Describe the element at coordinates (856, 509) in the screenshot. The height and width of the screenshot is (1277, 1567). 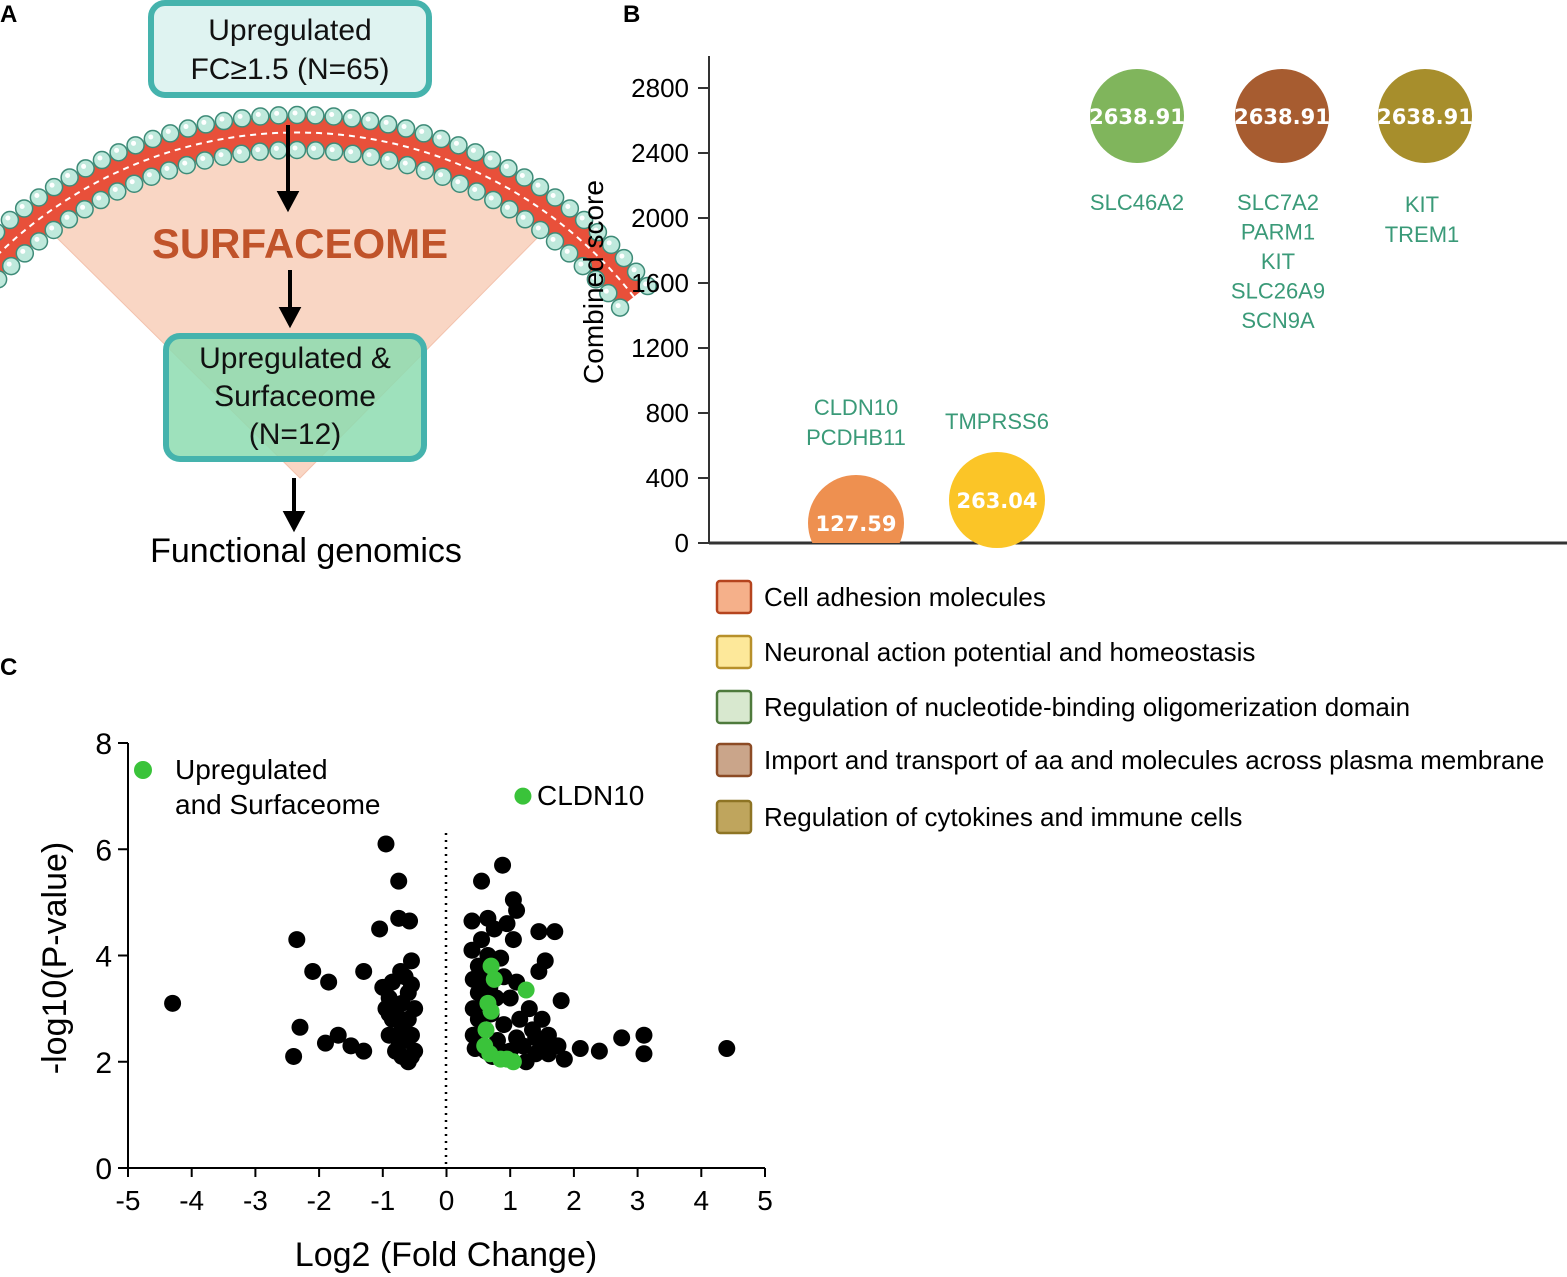
I see `bubble-mark` at that location.